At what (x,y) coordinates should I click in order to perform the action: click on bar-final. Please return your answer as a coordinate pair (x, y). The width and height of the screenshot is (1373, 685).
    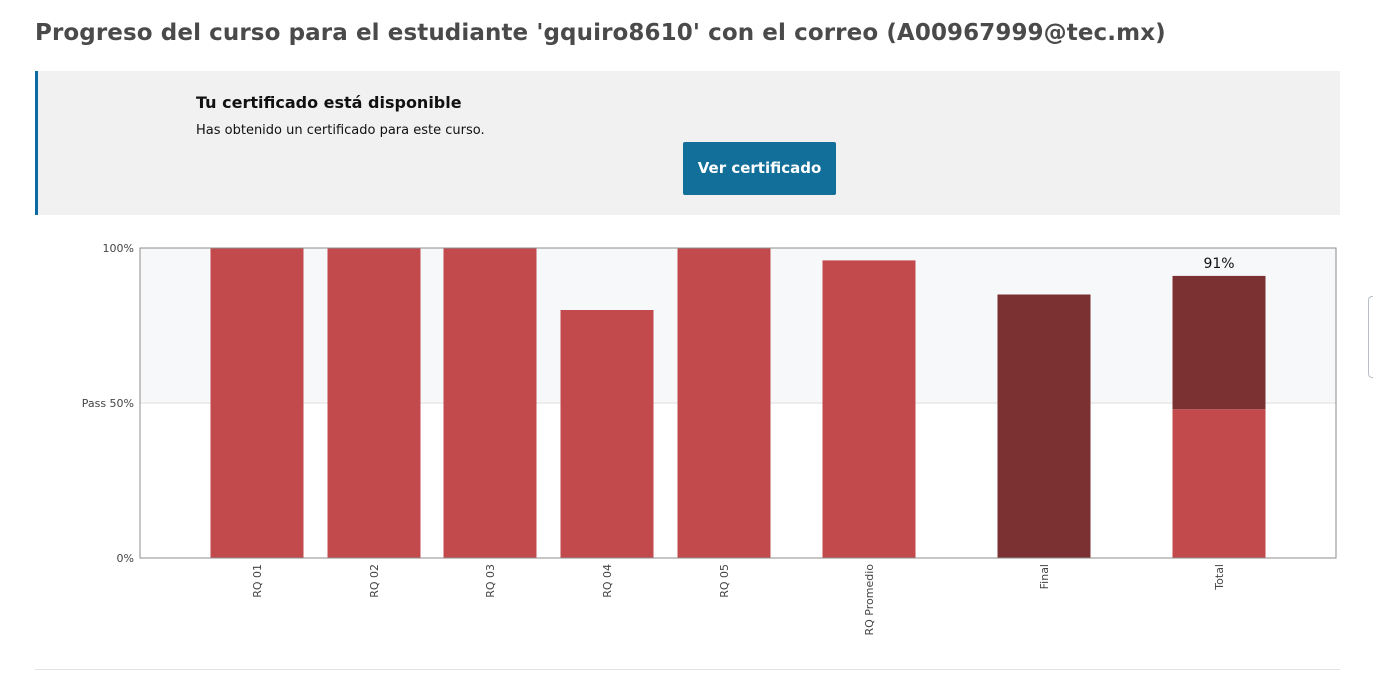
    Looking at the image, I should click on (1044, 426).